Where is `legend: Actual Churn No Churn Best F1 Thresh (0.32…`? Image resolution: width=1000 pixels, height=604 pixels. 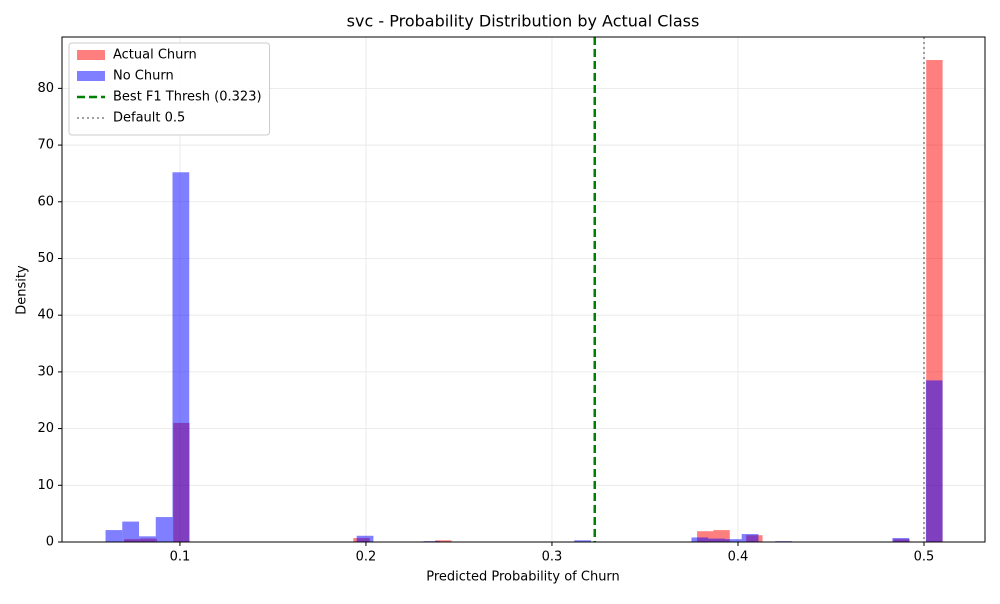 legend: Actual Churn No Churn Best F1 Thresh (0.32… is located at coordinates (169, 89).